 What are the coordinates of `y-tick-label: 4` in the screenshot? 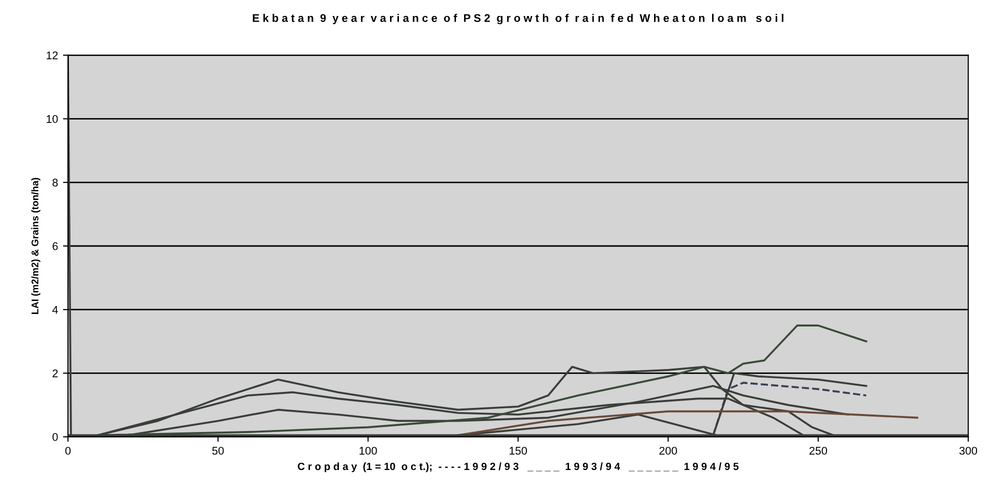 It's located at (55, 310).